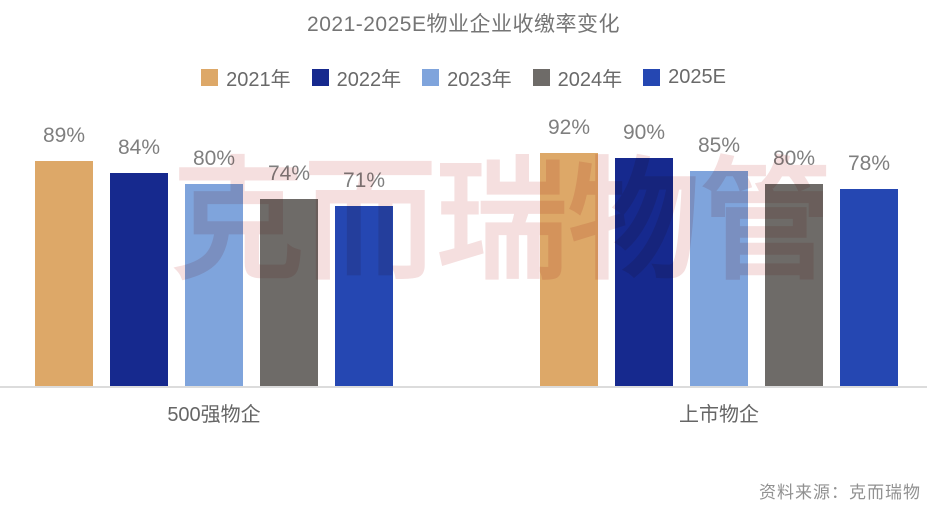 The image size is (927, 522). Describe the element at coordinates (289, 173) in the screenshot. I see `bar-value-label: 74%` at that location.